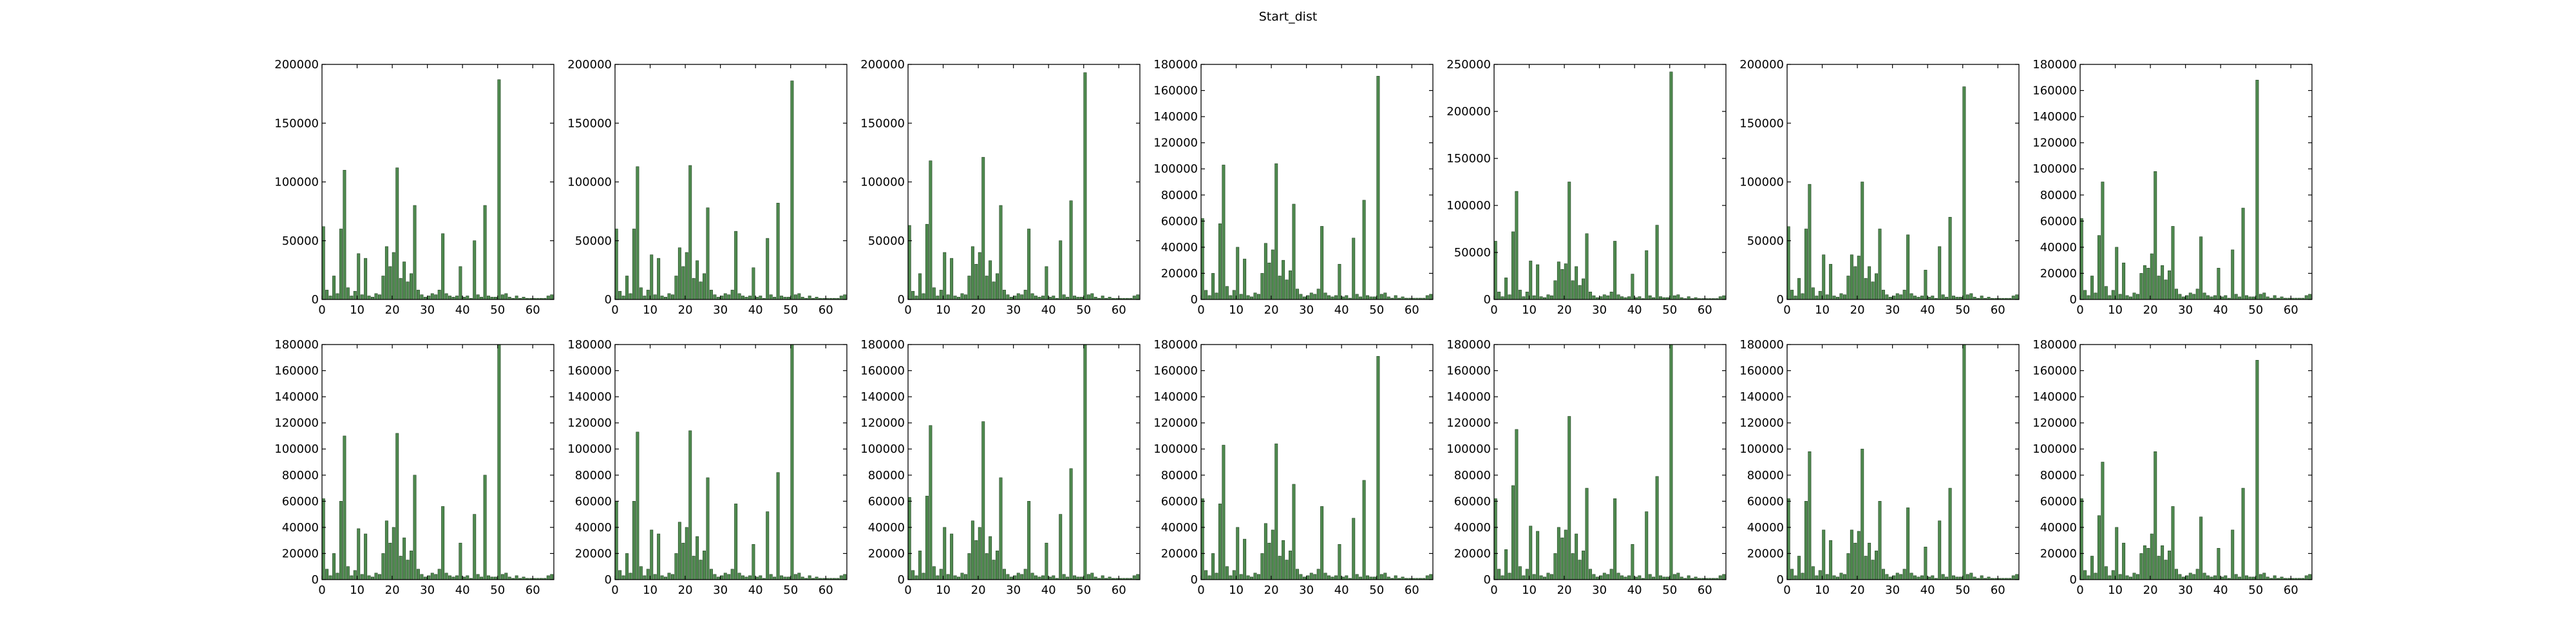  I want to click on y-tick-label: 150000, so click(882, 124).